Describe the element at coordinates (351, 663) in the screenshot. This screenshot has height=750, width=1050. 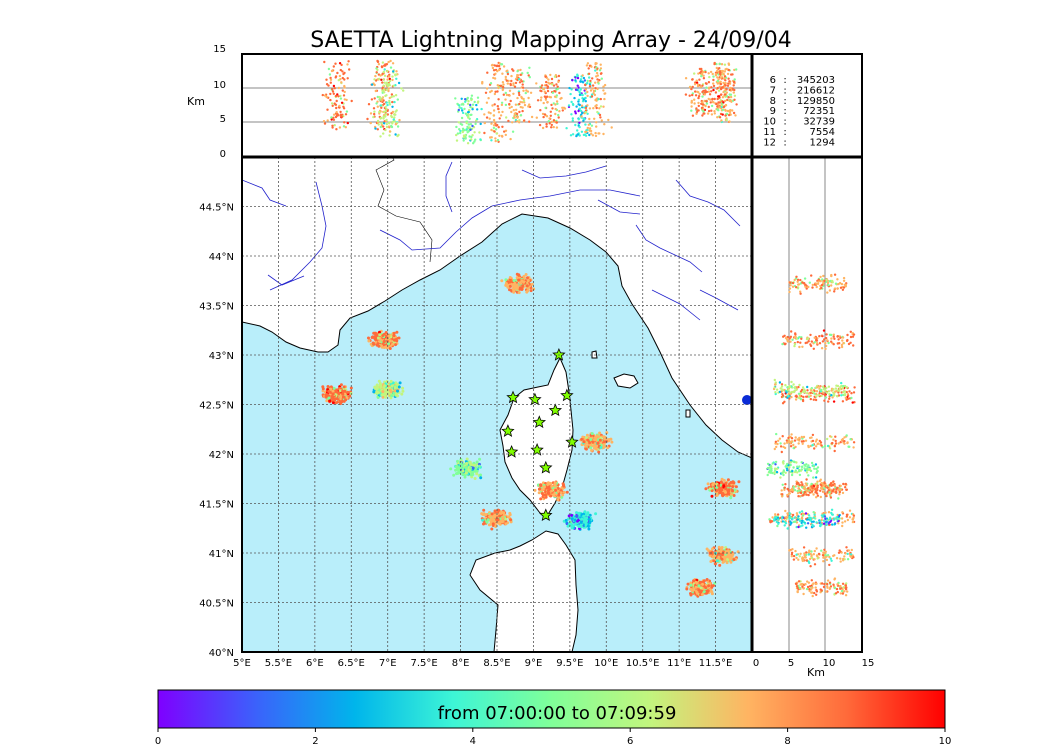
I see `lon-tick-label: 6.5°E` at that location.